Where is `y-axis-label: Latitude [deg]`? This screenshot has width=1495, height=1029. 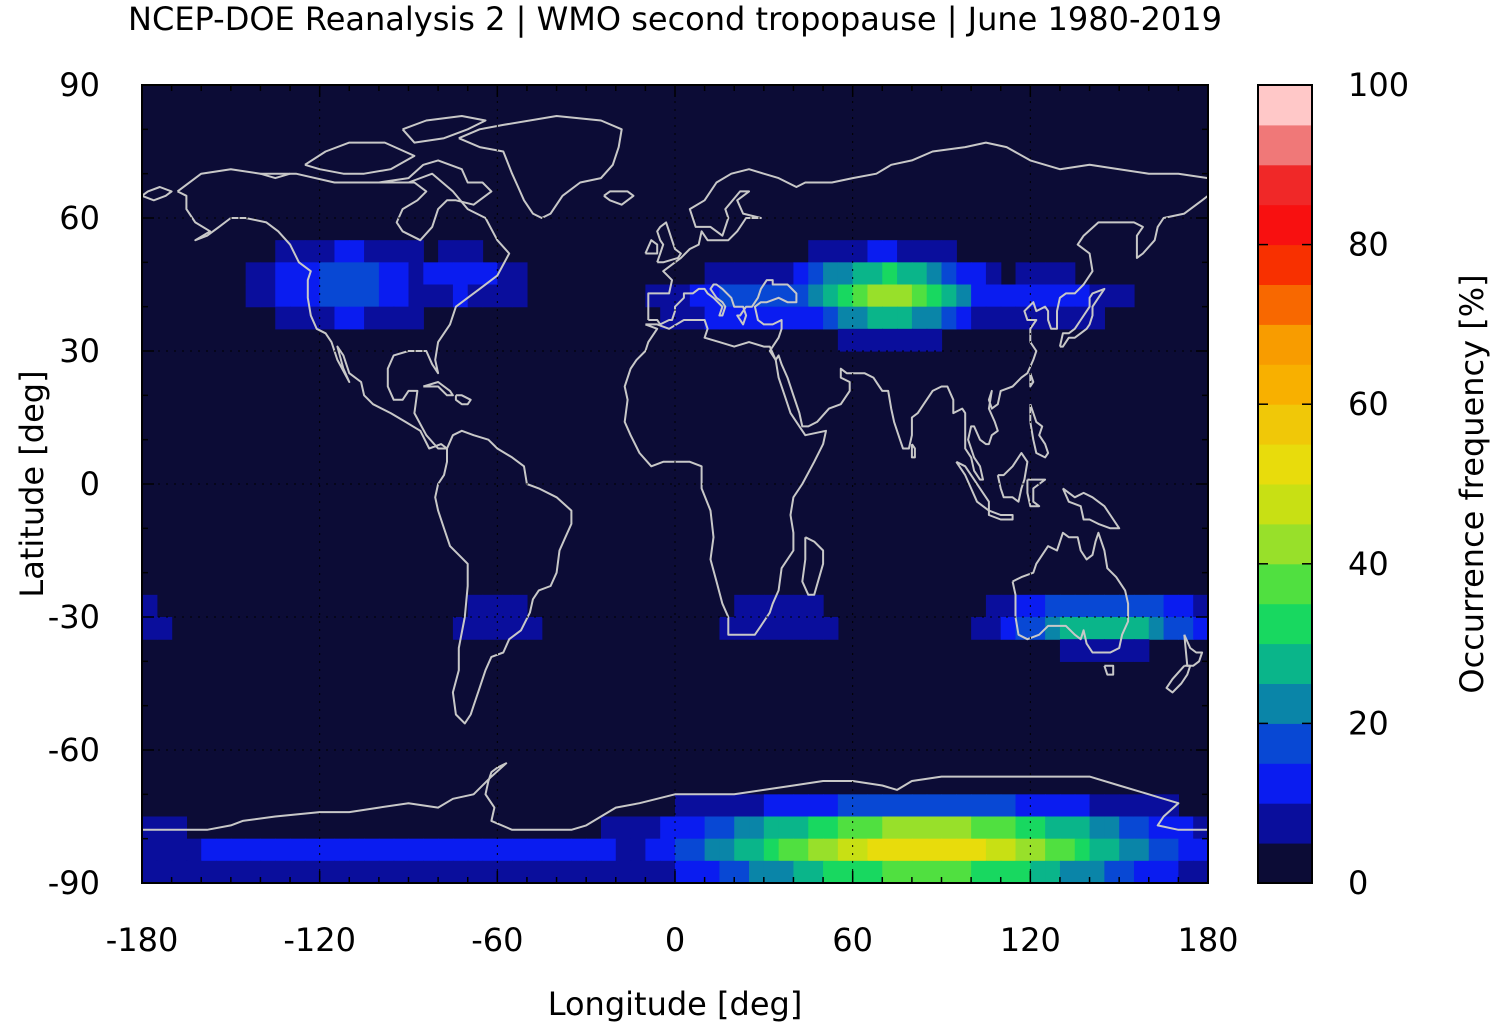 y-axis-label: Latitude [deg] is located at coordinates (32, 483).